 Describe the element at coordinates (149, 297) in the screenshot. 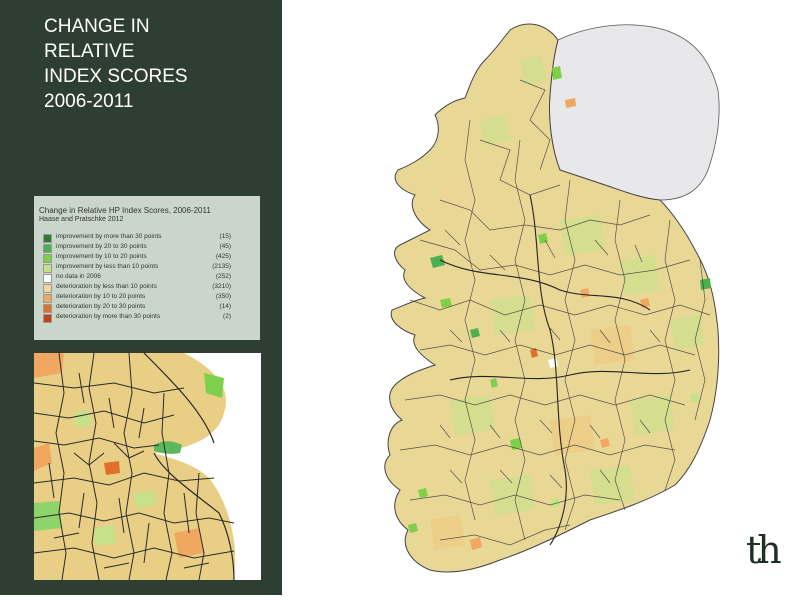

I see `legend-item: deterioration by 10 to 20 points (350)` at that location.